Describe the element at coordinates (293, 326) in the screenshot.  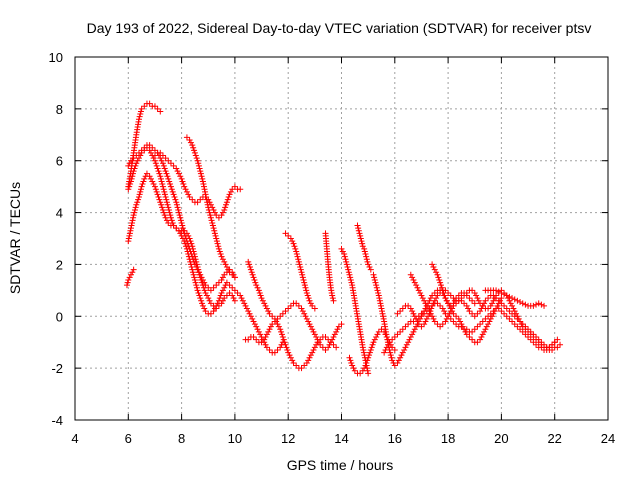
I see `series-trace-i` at that location.